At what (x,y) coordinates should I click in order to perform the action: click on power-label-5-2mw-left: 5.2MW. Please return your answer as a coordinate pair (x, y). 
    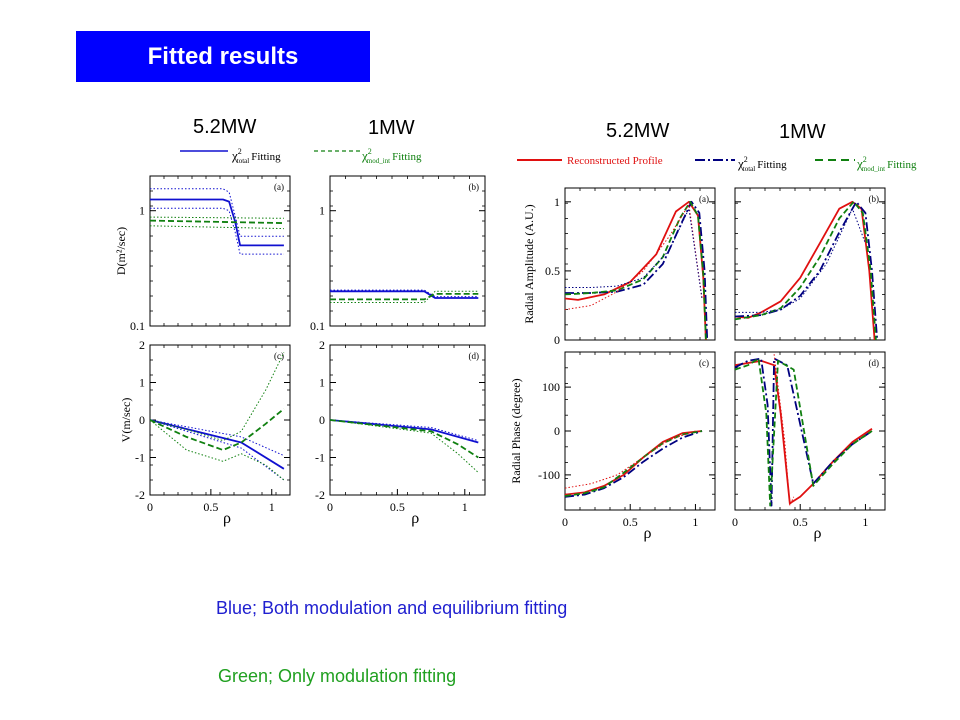
    Looking at the image, I should click on (225, 127).